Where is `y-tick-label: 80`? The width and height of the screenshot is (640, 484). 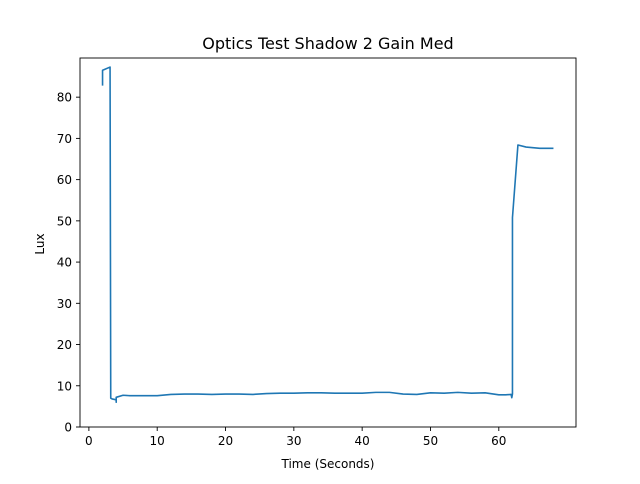
y-tick-label: 80 is located at coordinates (64, 98).